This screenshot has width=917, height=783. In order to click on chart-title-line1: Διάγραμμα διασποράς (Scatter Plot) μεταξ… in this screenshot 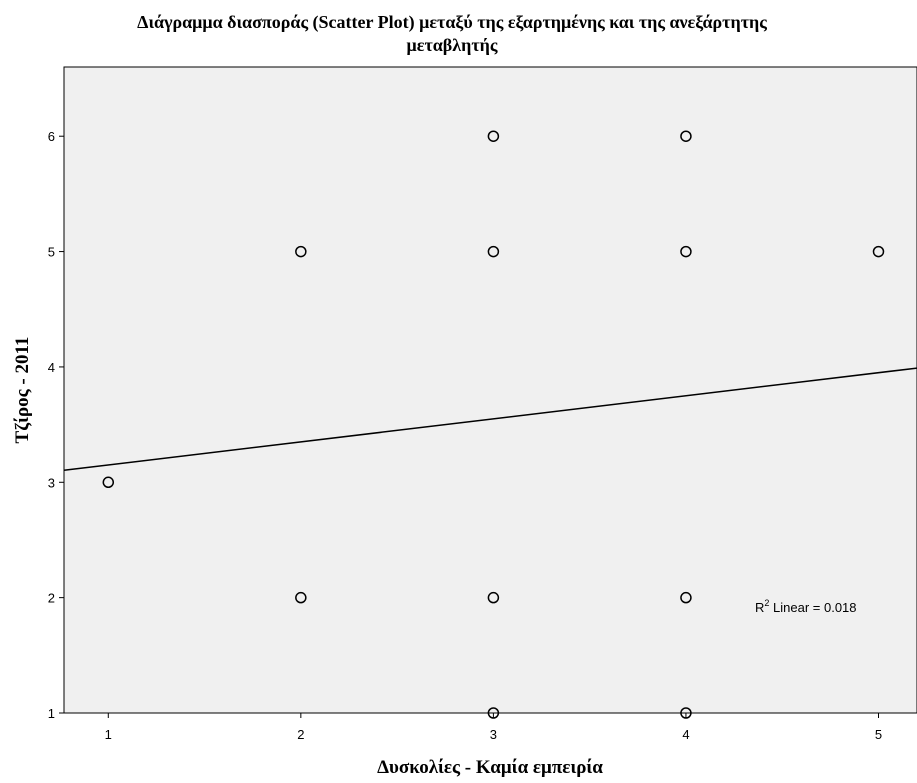, I will do `click(452, 22)`.